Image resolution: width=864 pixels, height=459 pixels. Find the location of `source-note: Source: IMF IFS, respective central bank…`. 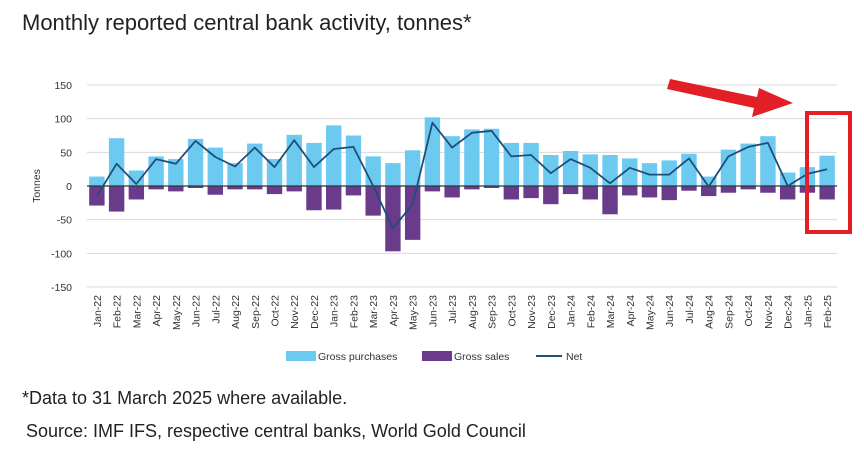

source-note: Source: IMF IFS, respective central bank… is located at coordinates (276, 431).